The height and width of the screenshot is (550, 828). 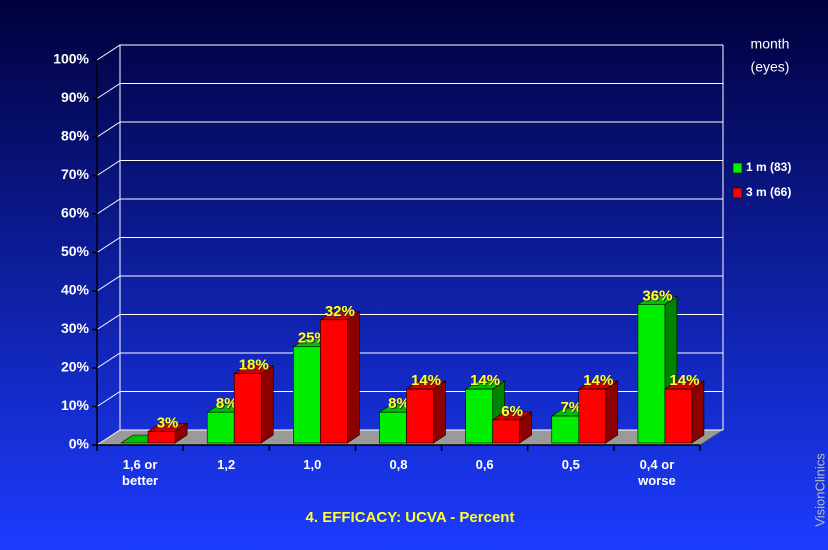 What do you see at coordinates (79, 444) in the screenshot?
I see `y-tick-label: 0%` at bounding box center [79, 444].